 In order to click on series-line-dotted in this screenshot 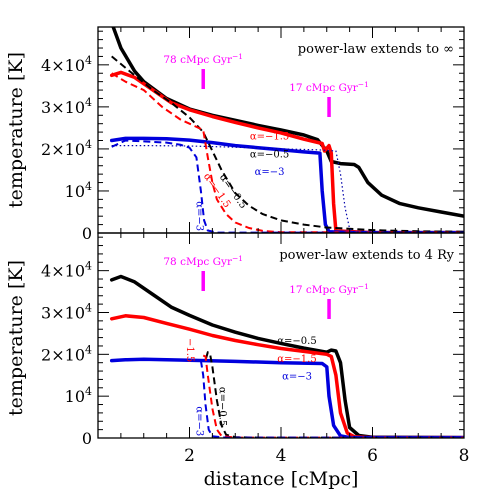, I will do `click(287, 189)`.